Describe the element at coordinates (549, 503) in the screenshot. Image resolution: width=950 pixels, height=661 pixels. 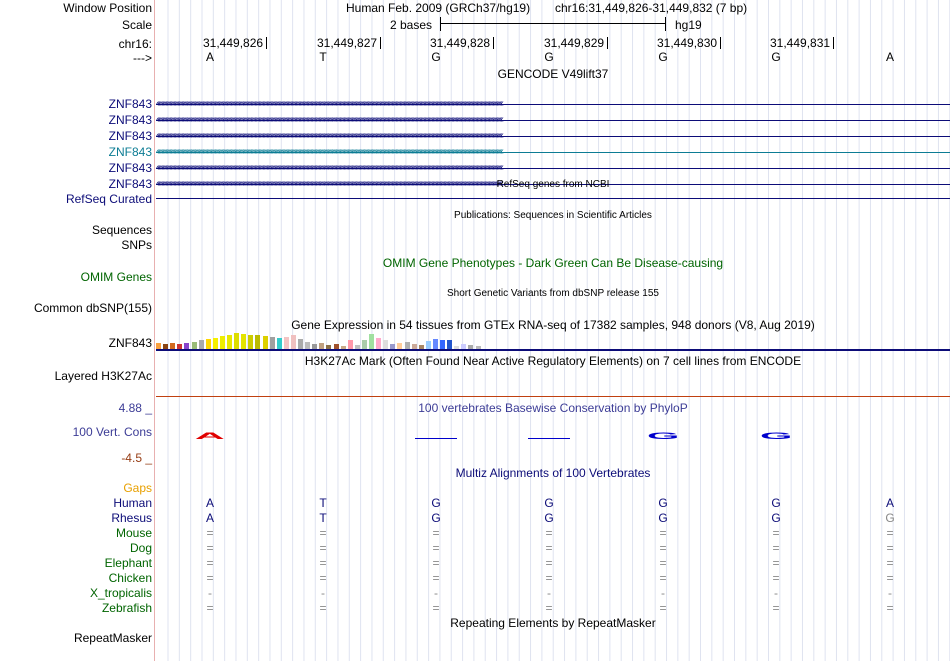
I see `alignment-base: G` at that location.